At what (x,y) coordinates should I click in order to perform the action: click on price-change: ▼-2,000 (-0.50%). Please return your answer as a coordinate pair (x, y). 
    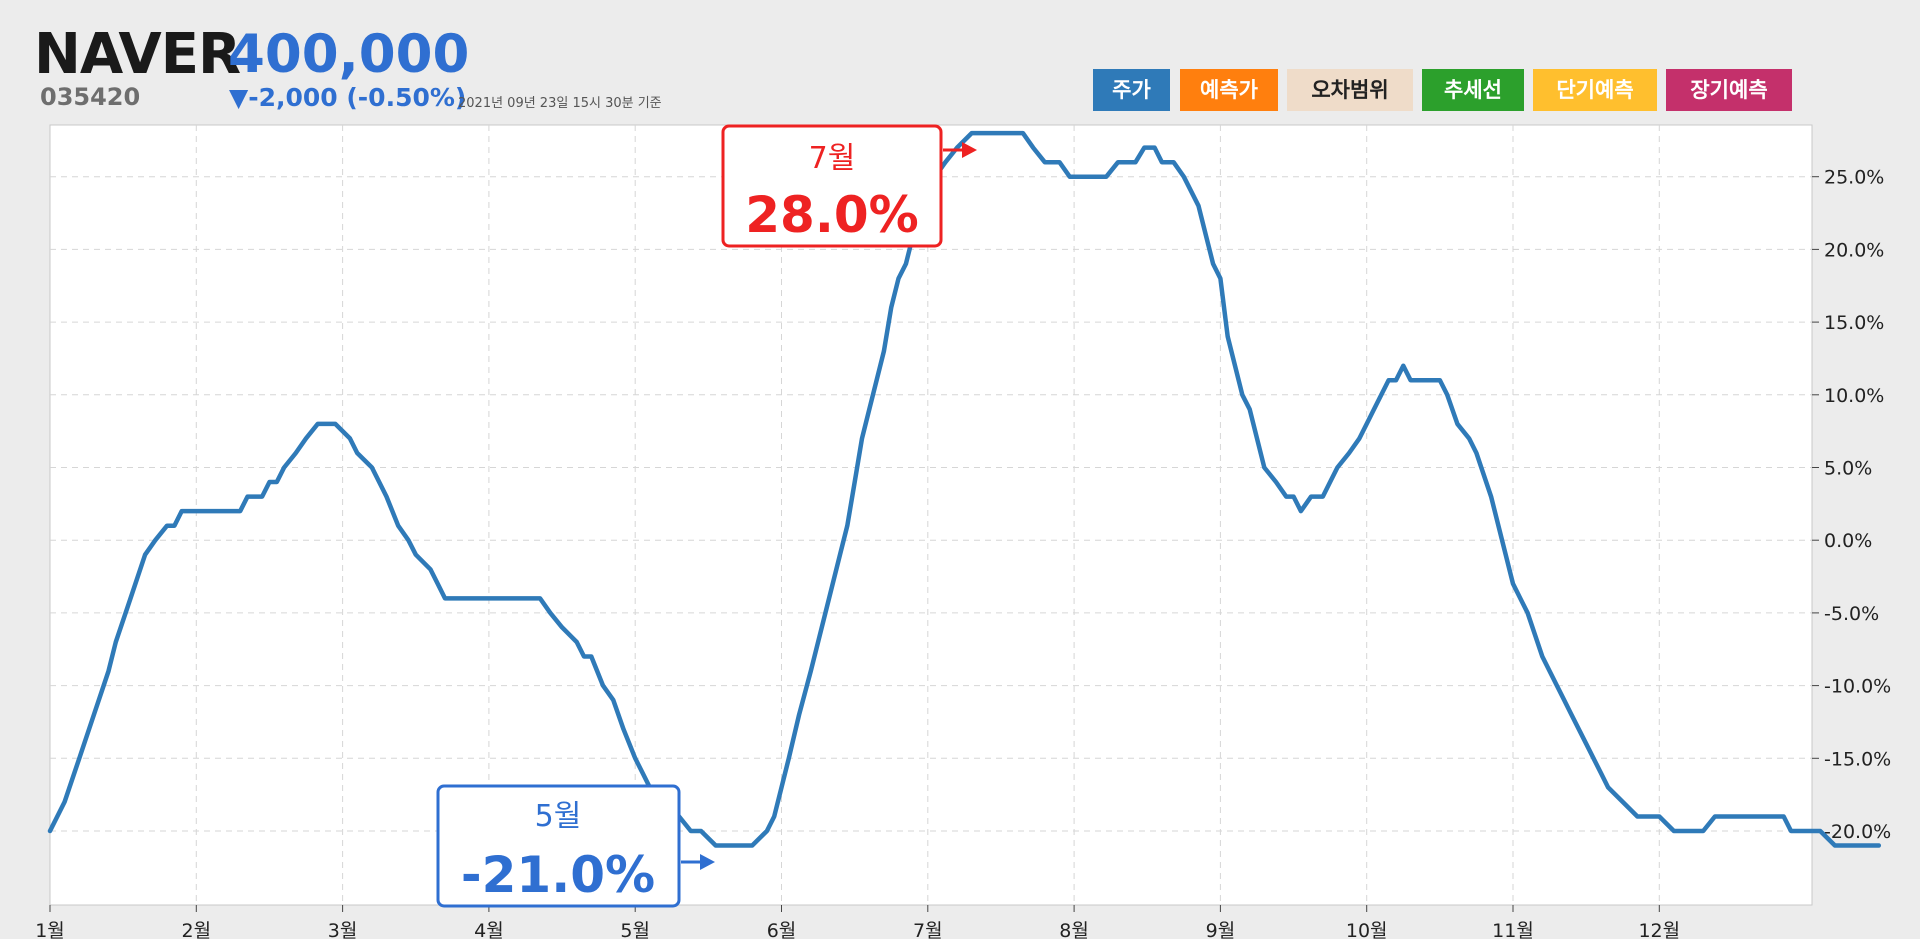
    Looking at the image, I should click on (348, 97).